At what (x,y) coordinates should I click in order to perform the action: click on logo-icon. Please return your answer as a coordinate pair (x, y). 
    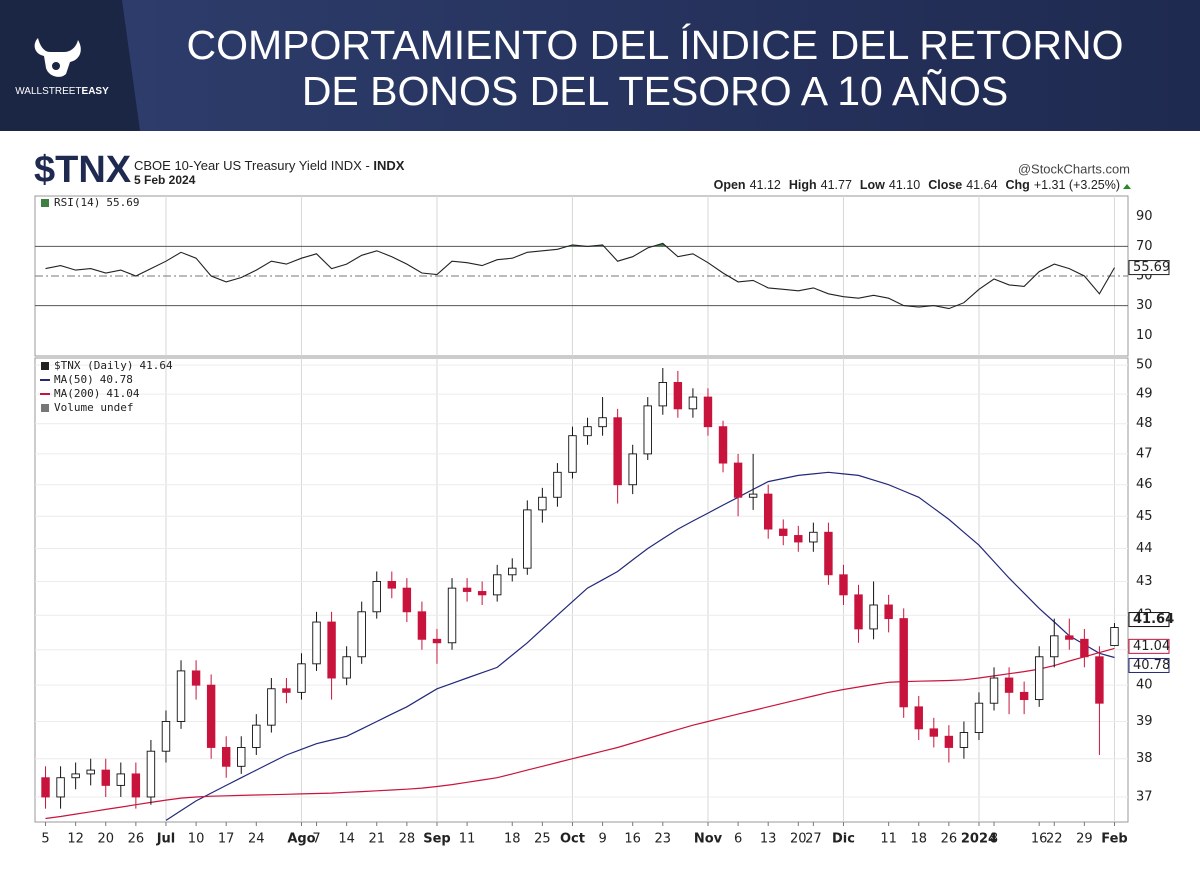
    Looking at the image, I should click on (57, 57).